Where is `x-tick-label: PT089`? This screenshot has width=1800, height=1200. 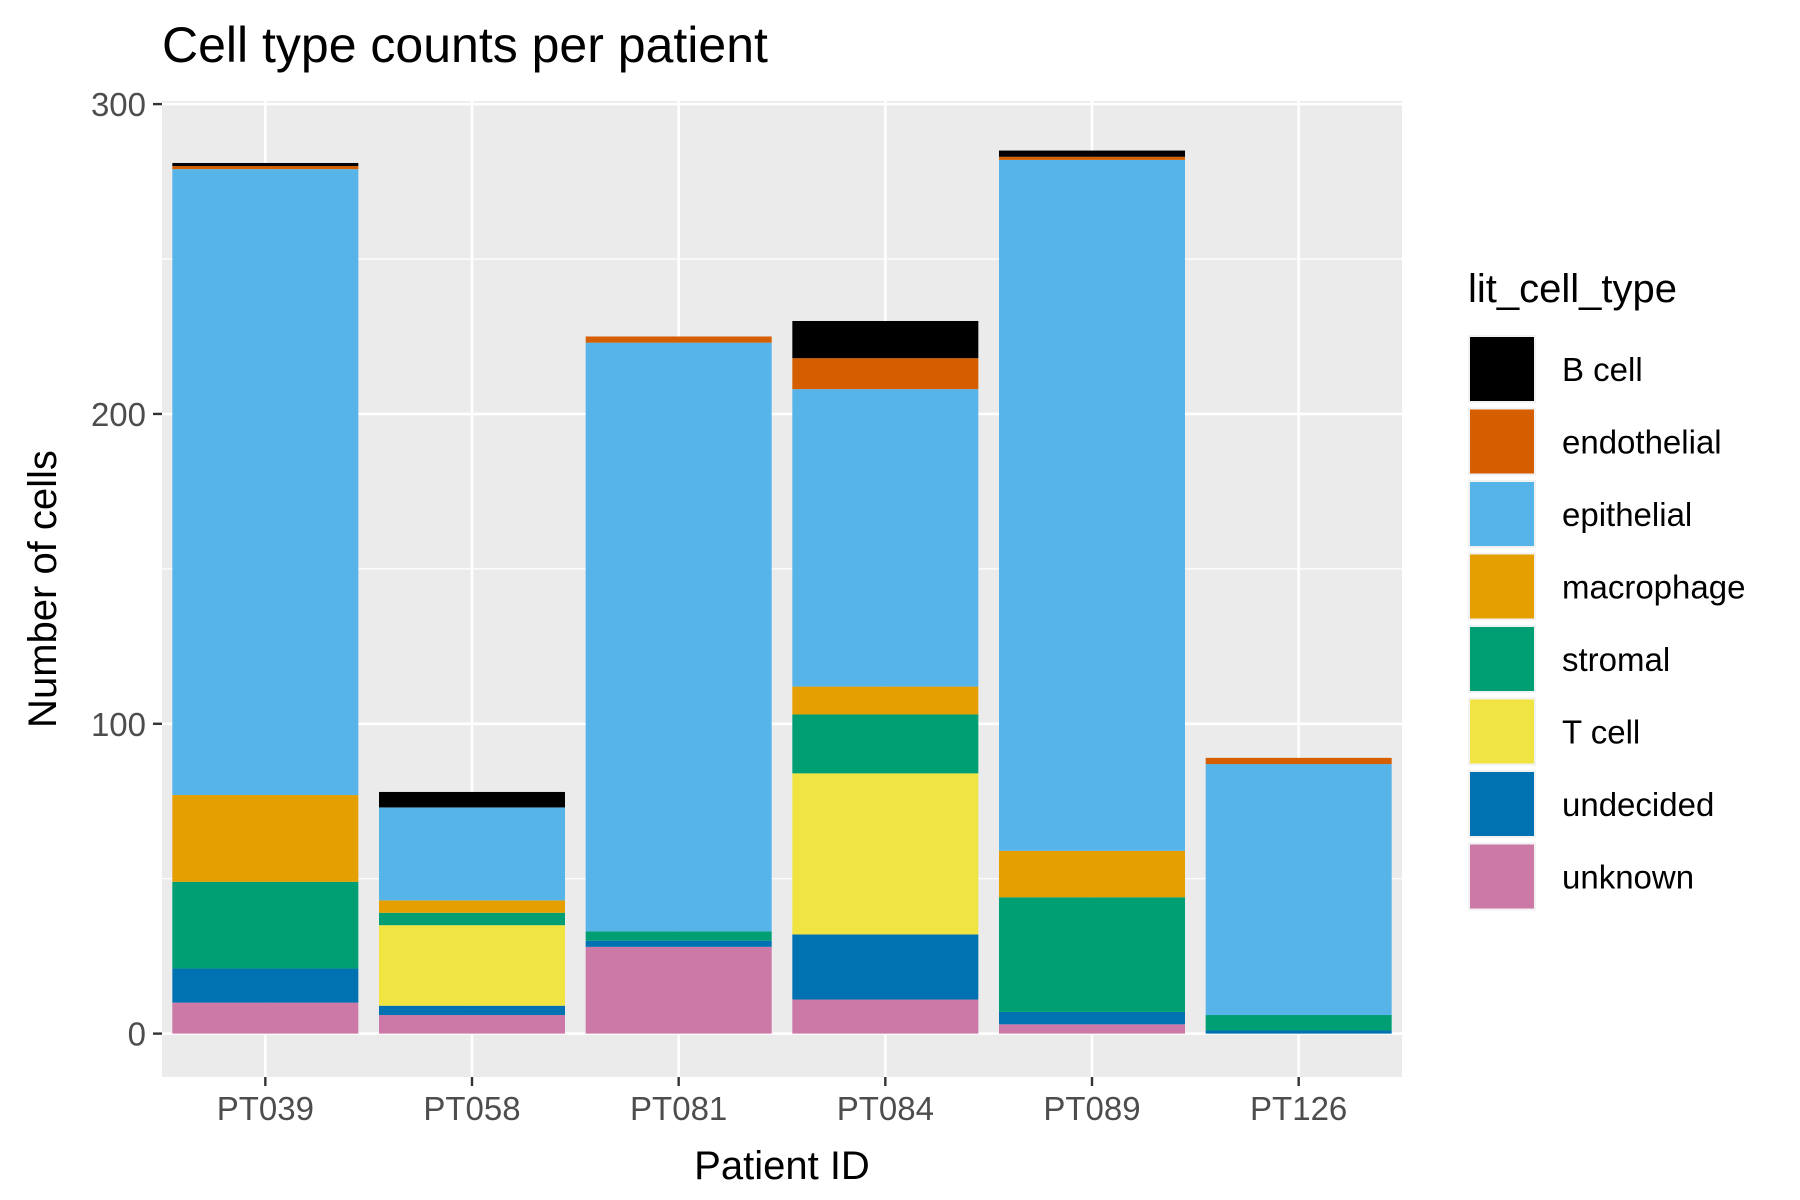
x-tick-label: PT089 is located at coordinates (1091, 1108).